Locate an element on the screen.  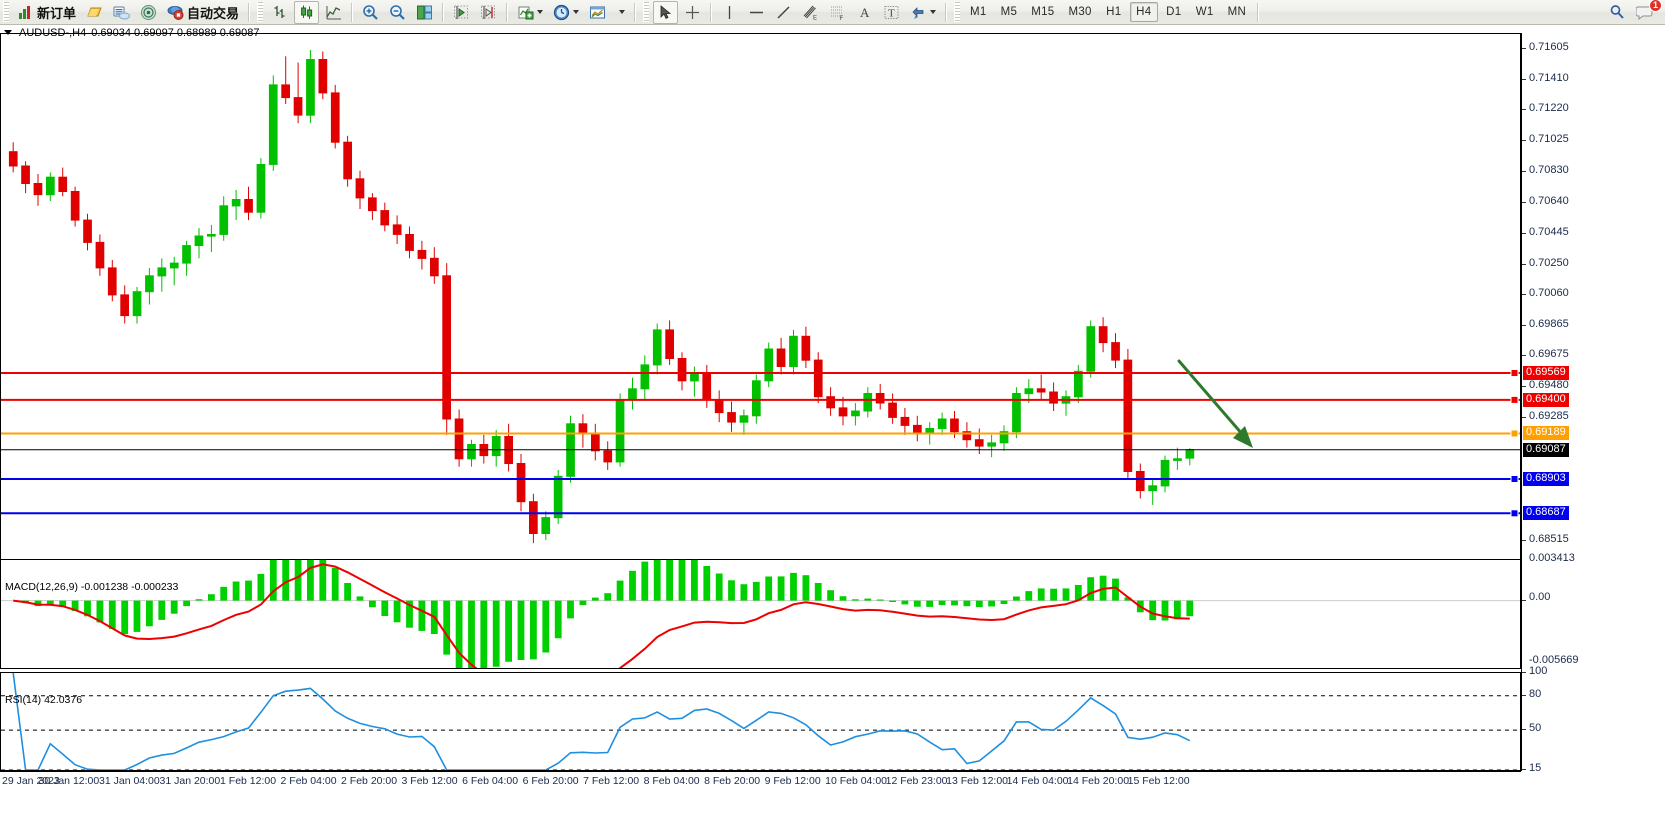
fibonacci-button: F is located at coordinates (837, 12).